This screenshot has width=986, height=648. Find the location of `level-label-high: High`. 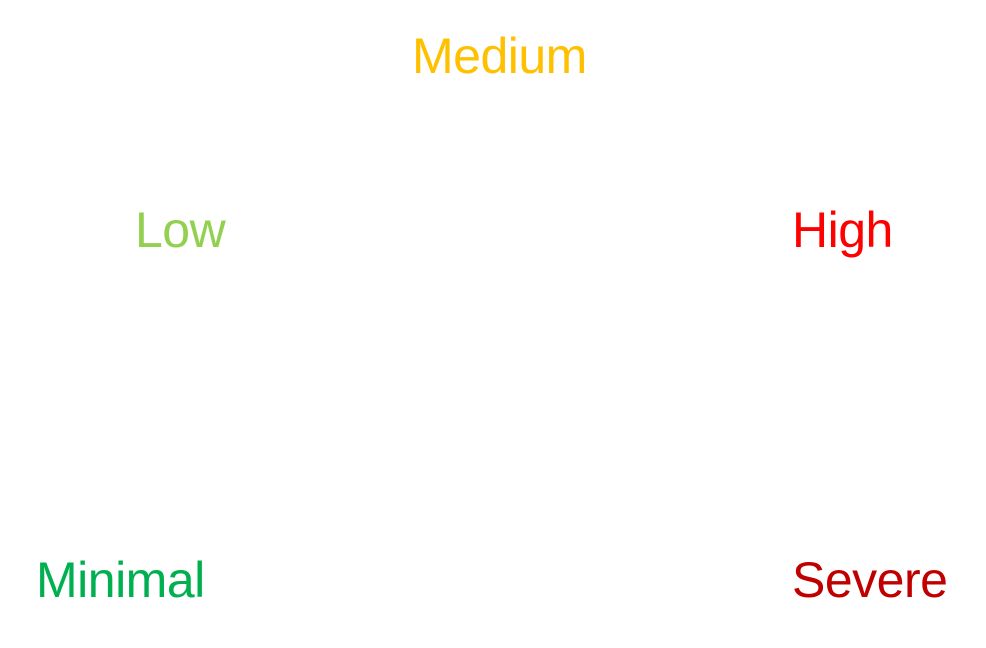

level-label-high: High is located at coordinates (842, 230).